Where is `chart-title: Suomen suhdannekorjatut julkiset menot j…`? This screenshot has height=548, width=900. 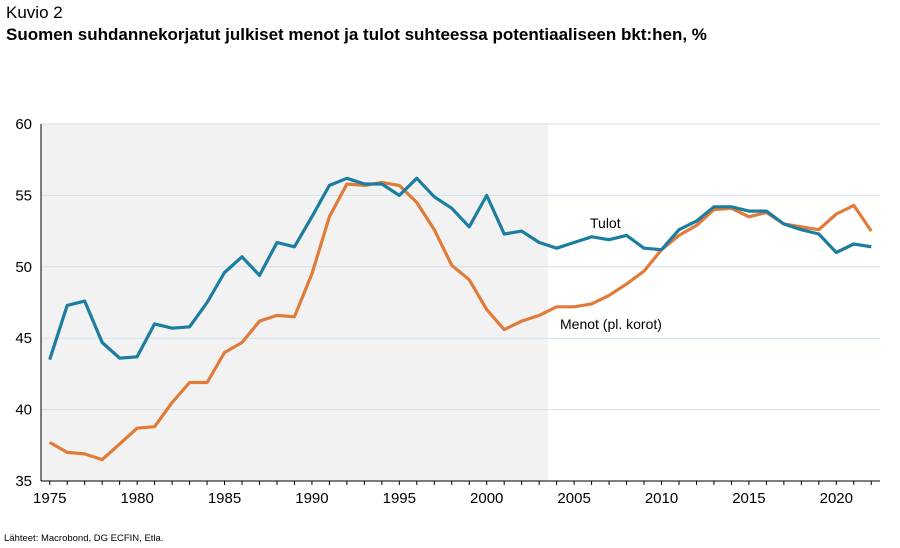 chart-title: Suomen suhdannekorjatut julkiset menot j… is located at coordinates (356, 34).